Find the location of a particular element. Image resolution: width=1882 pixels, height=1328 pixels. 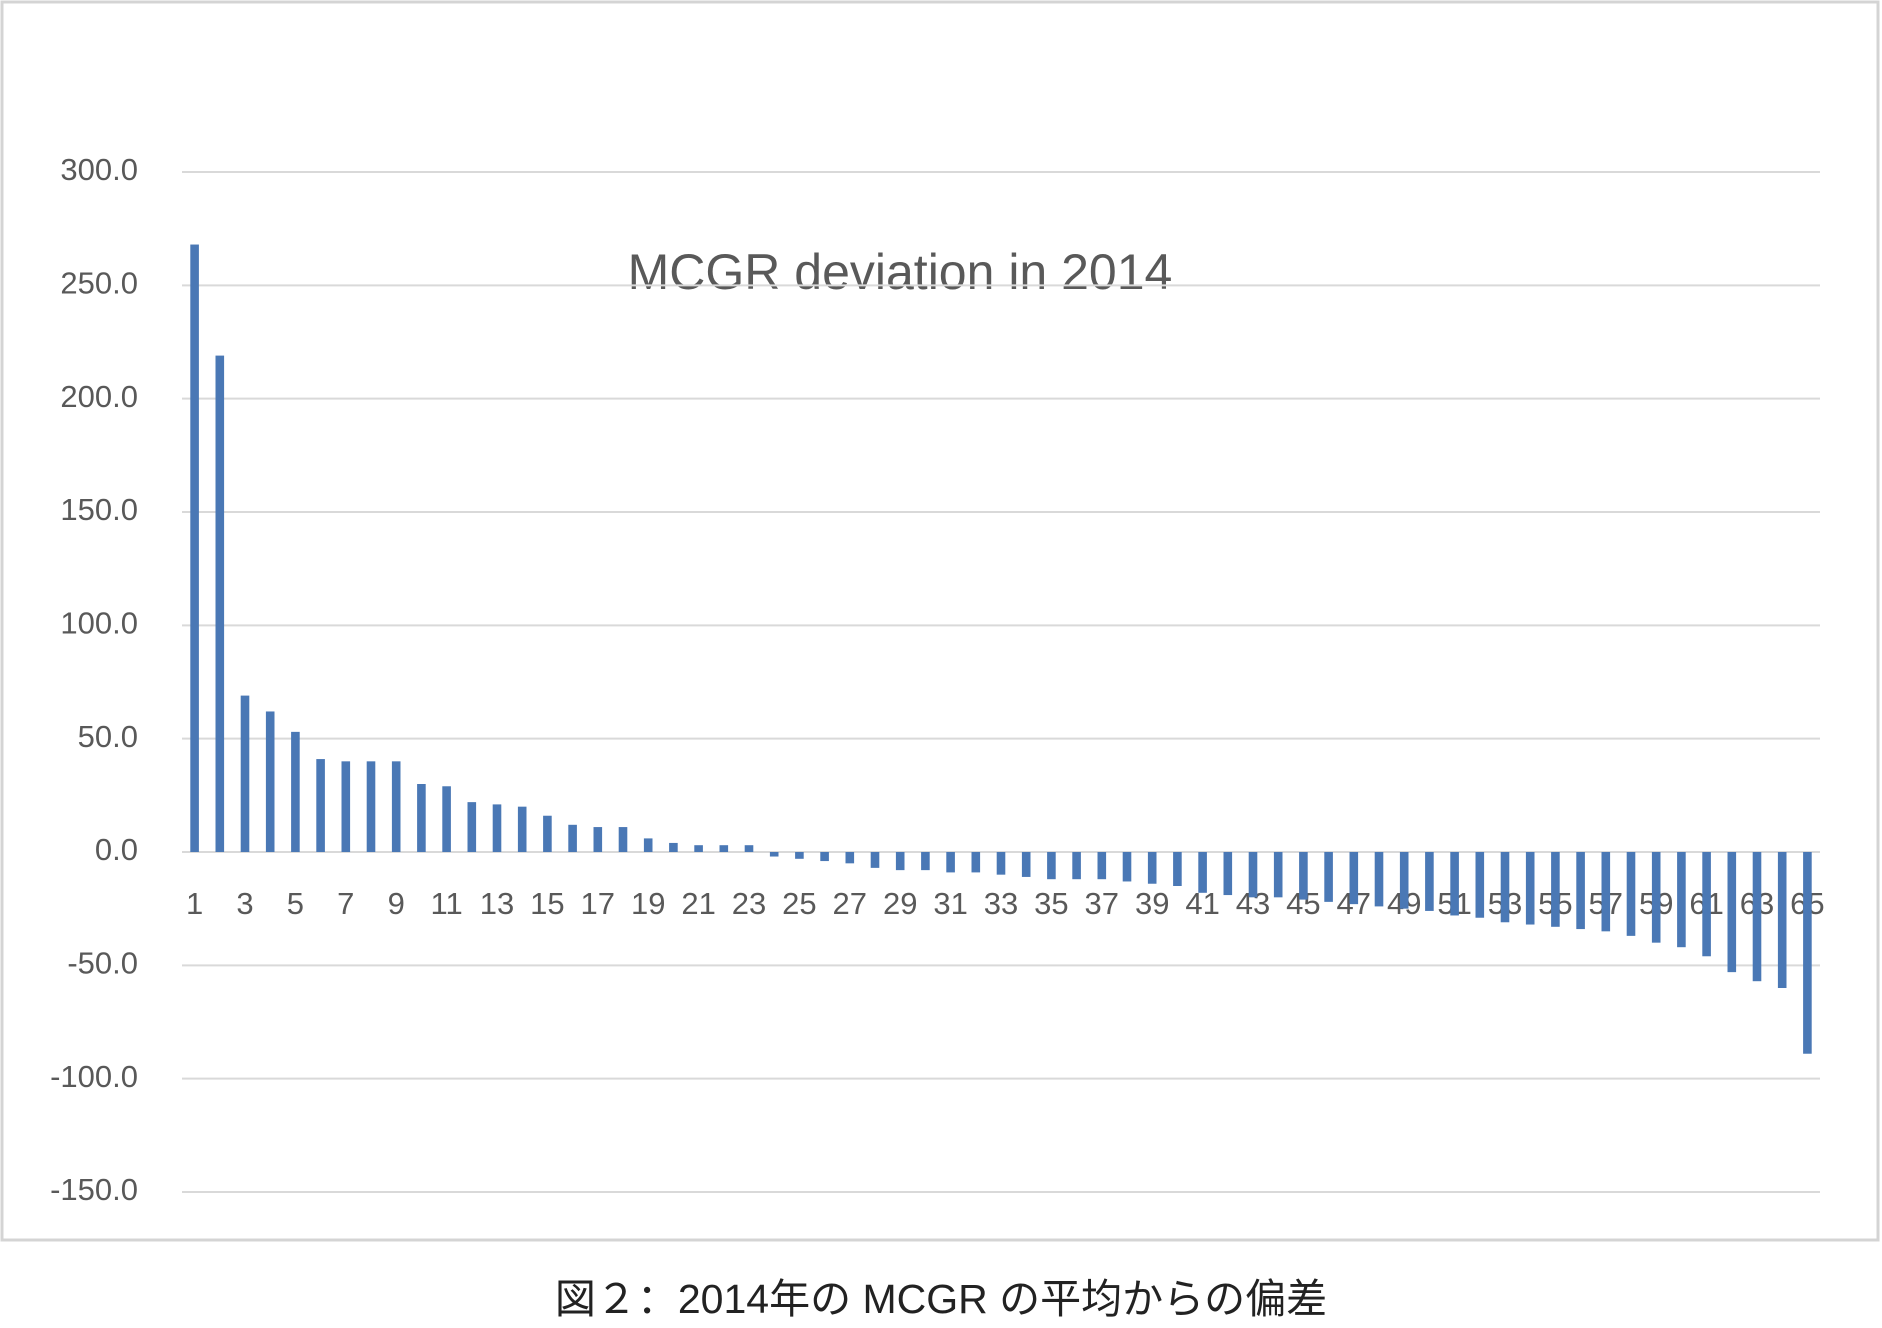

y-tick-label: -100.0 is located at coordinates (94, 1076).